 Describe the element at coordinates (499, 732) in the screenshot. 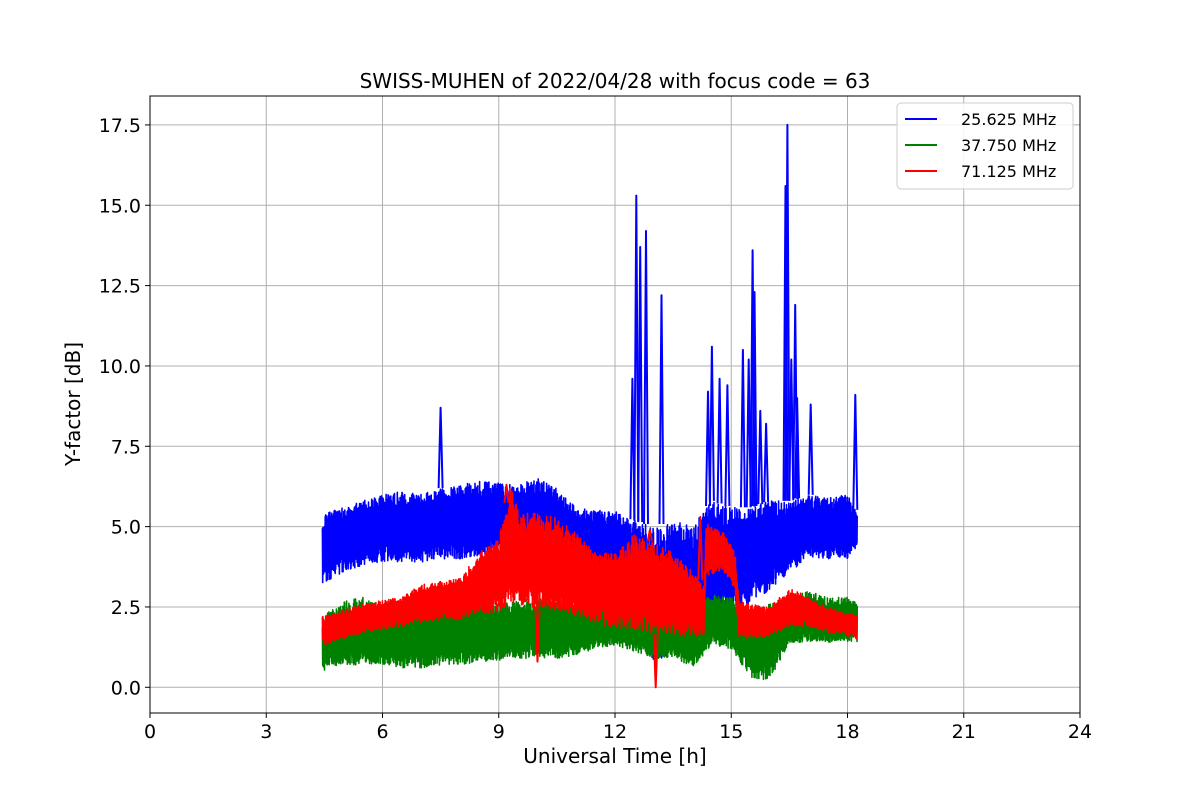

I see `x-tick-label: 9` at that location.